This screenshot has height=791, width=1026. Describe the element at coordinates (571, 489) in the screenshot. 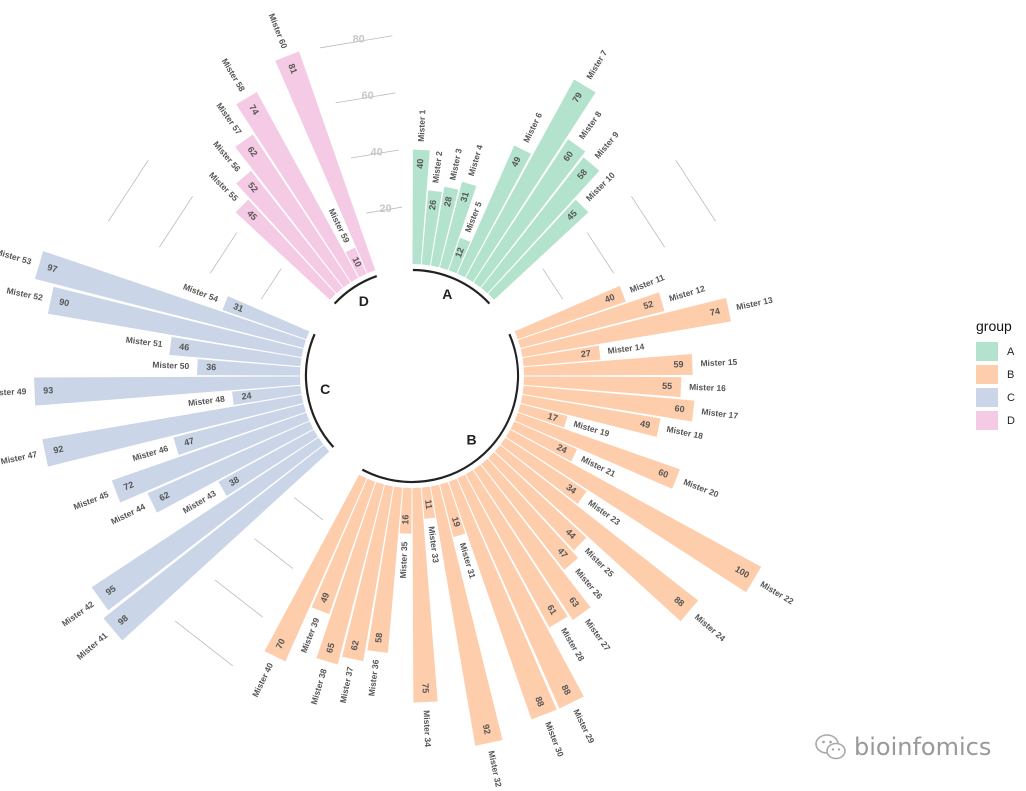

I see `value-label: 34` at that location.